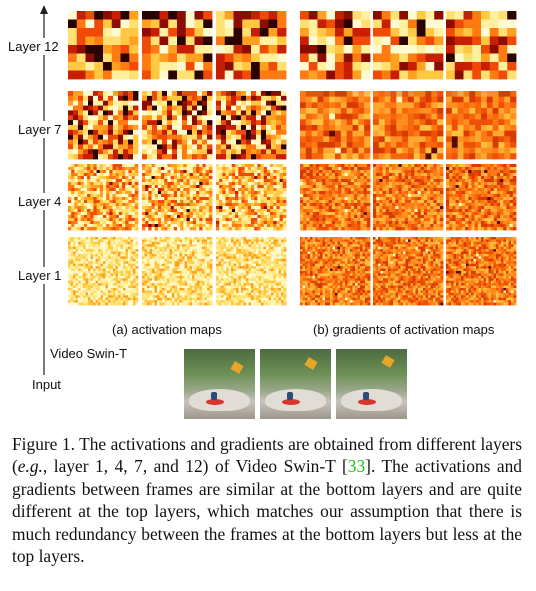  I want to click on gradient-map-r3-c0, so click(335, 271).